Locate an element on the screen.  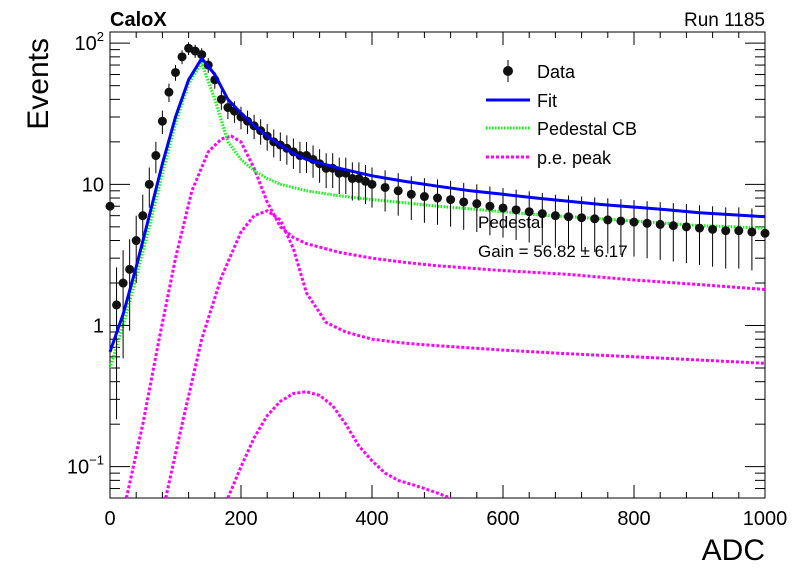
legend-item-pedestal: Pedestal CB is located at coordinates (561, 129).